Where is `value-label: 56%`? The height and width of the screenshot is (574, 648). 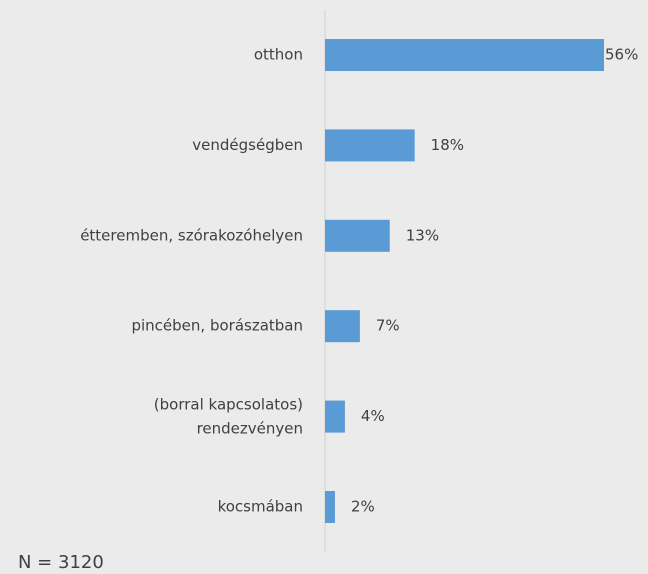
value-label: 56% is located at coordinates (621, 55).